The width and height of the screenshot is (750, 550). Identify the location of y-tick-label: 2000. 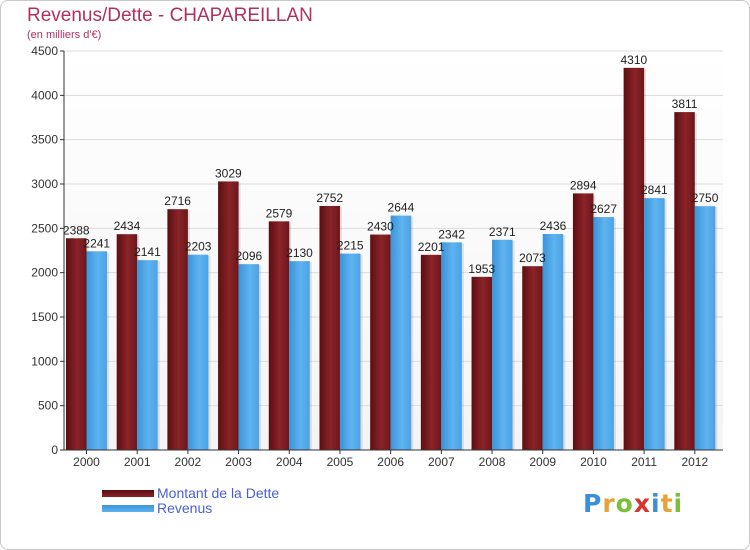
(44, 273).